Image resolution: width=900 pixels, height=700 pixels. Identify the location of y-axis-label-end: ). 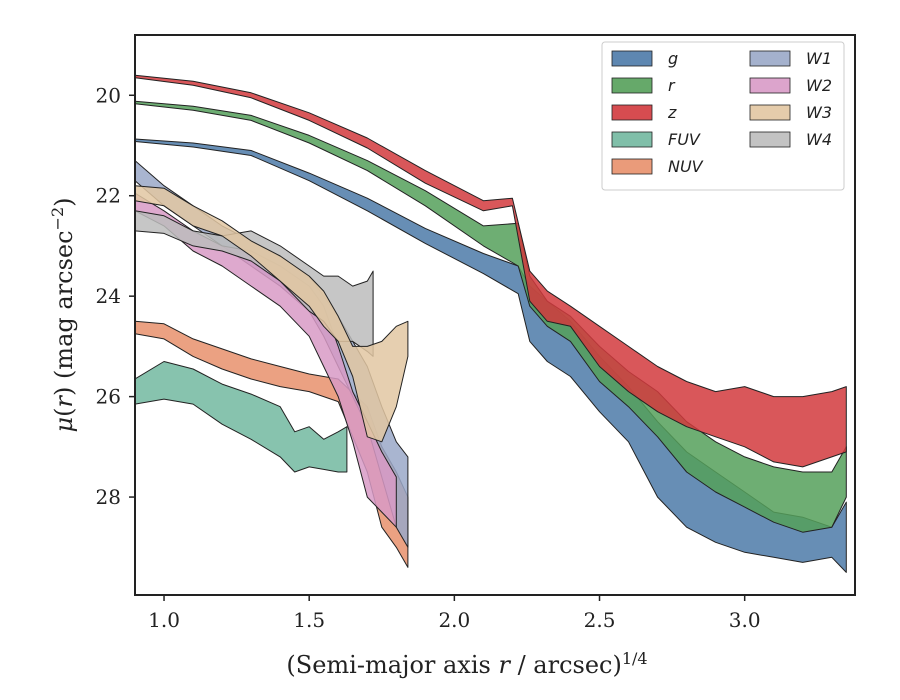
(64, 201).